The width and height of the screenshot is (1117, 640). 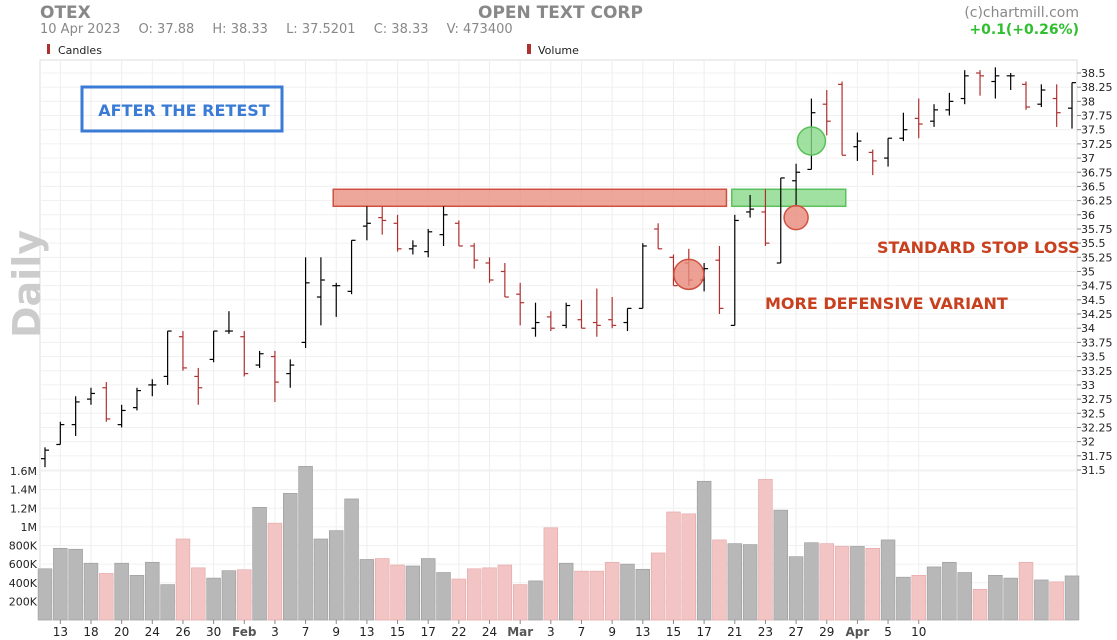 What do you see at coordinates (48, 49) in the screenshot?
I see `candles-legend-icon` at bounding box center [48, 49].